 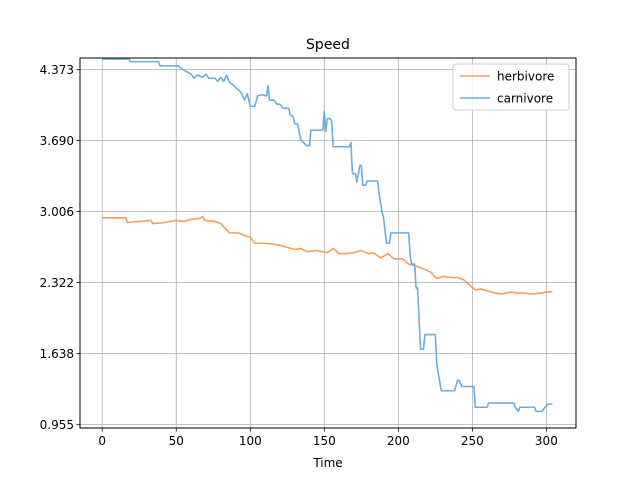 I want to click on y-tick-label: 2.322, so click(x=57, y=283).